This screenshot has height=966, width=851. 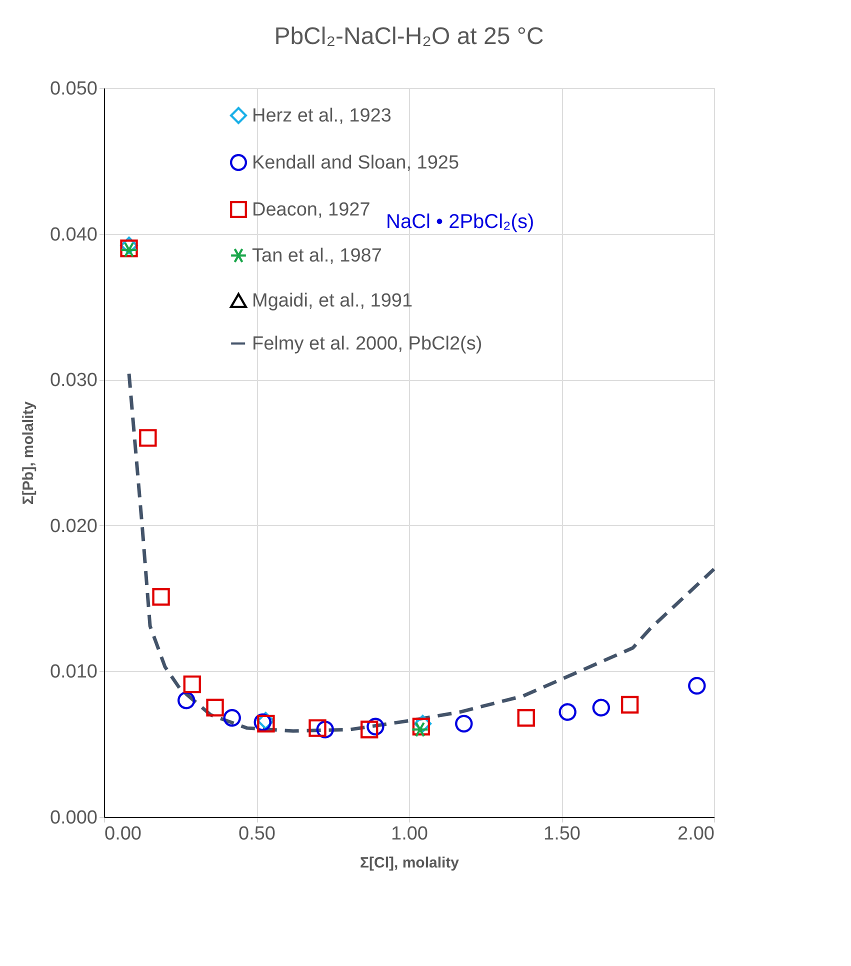 What do you see at coordinates (356, 163) in the screenshot?
I see `legend-label: Kendall and Sloan, 1925` at bounding box center [356, 163].